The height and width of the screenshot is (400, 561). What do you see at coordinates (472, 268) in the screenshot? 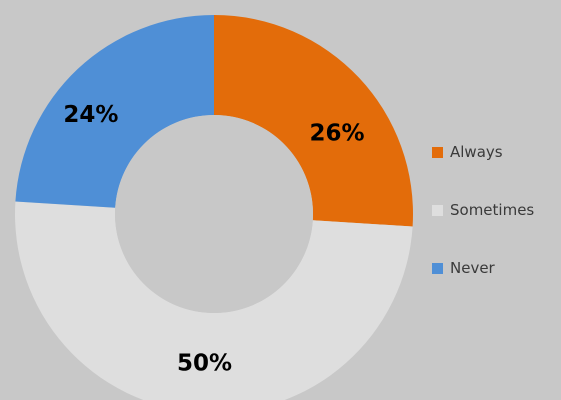
I see `legend-label-never: Never` at bounding box center [472, 268].